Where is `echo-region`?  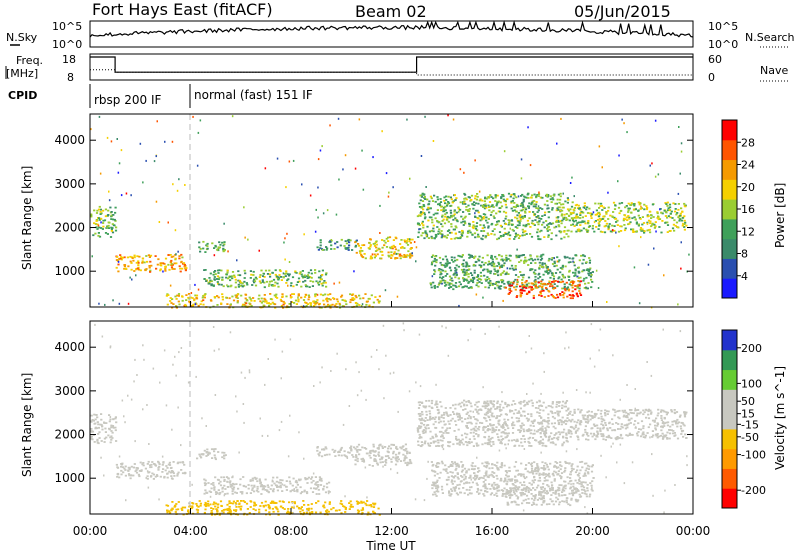 echo-region is located at coordinates (104, 429).